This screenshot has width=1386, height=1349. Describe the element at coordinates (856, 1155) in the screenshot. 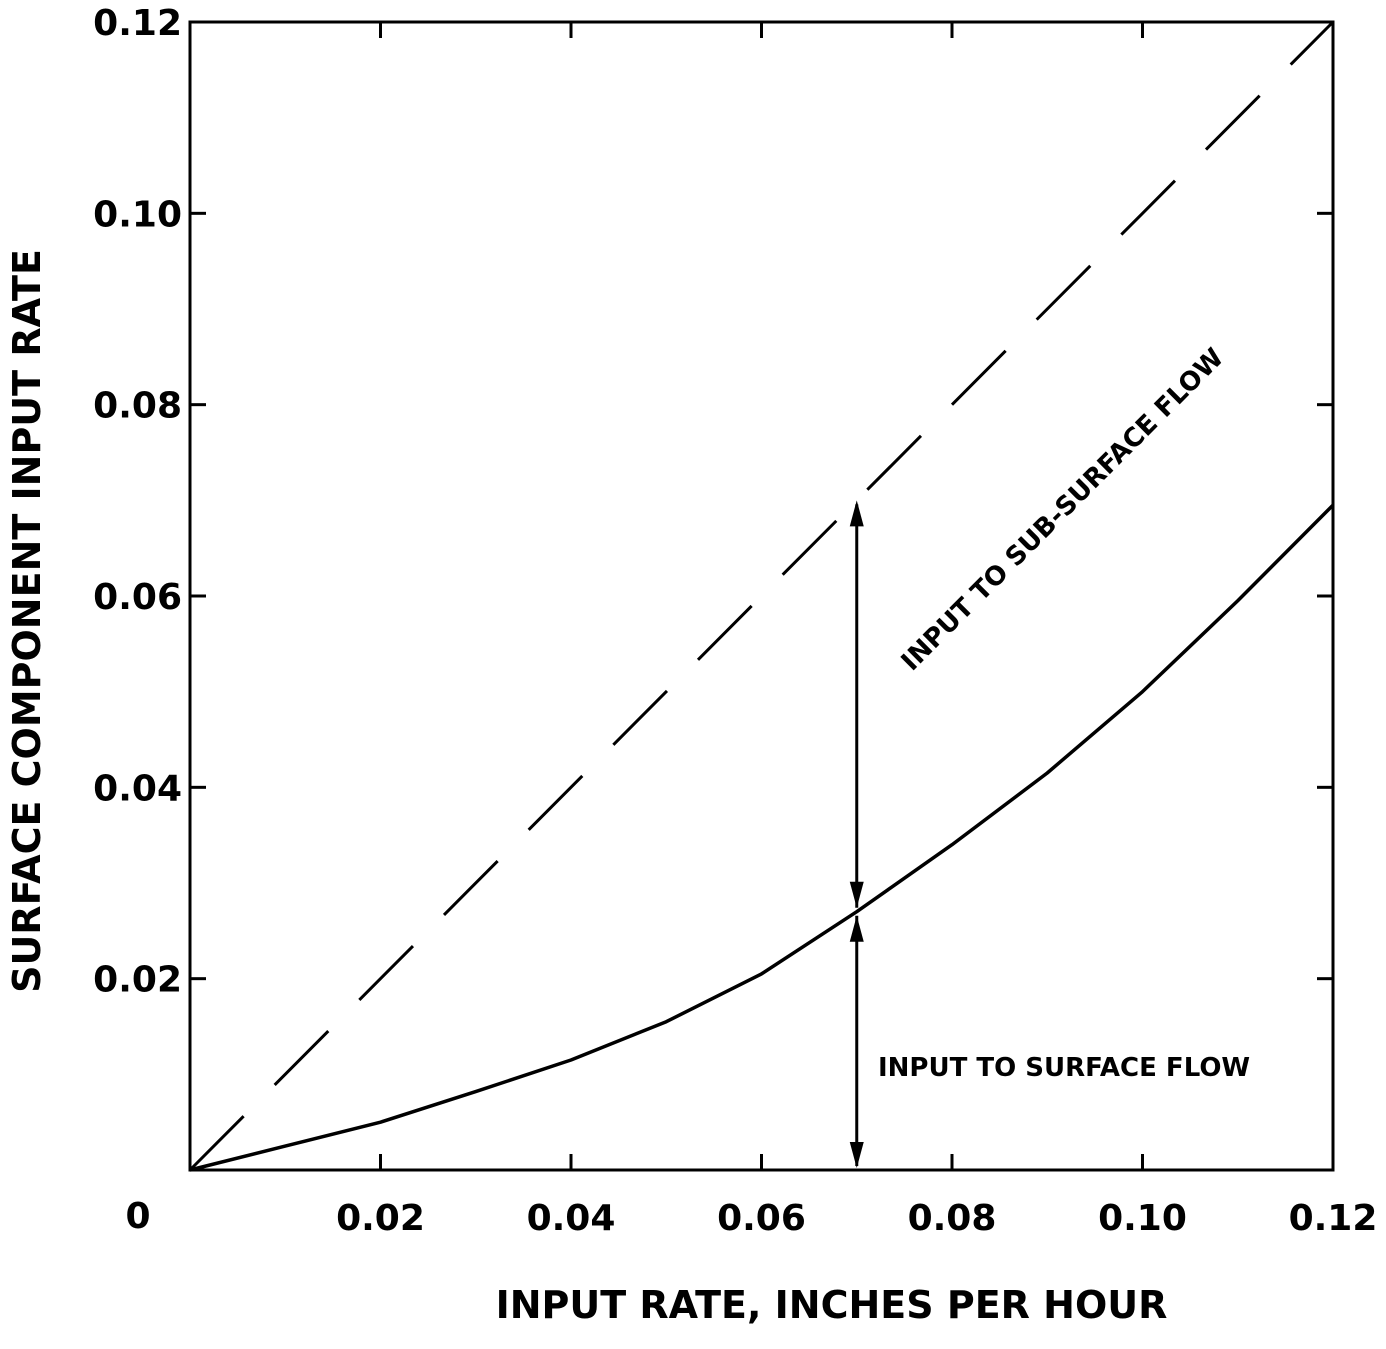

I see `surface-arrow-head-bottom` at that location.